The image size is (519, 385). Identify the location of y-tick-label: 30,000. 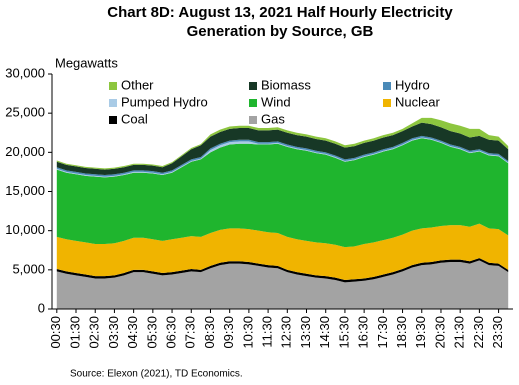
(25, 72).